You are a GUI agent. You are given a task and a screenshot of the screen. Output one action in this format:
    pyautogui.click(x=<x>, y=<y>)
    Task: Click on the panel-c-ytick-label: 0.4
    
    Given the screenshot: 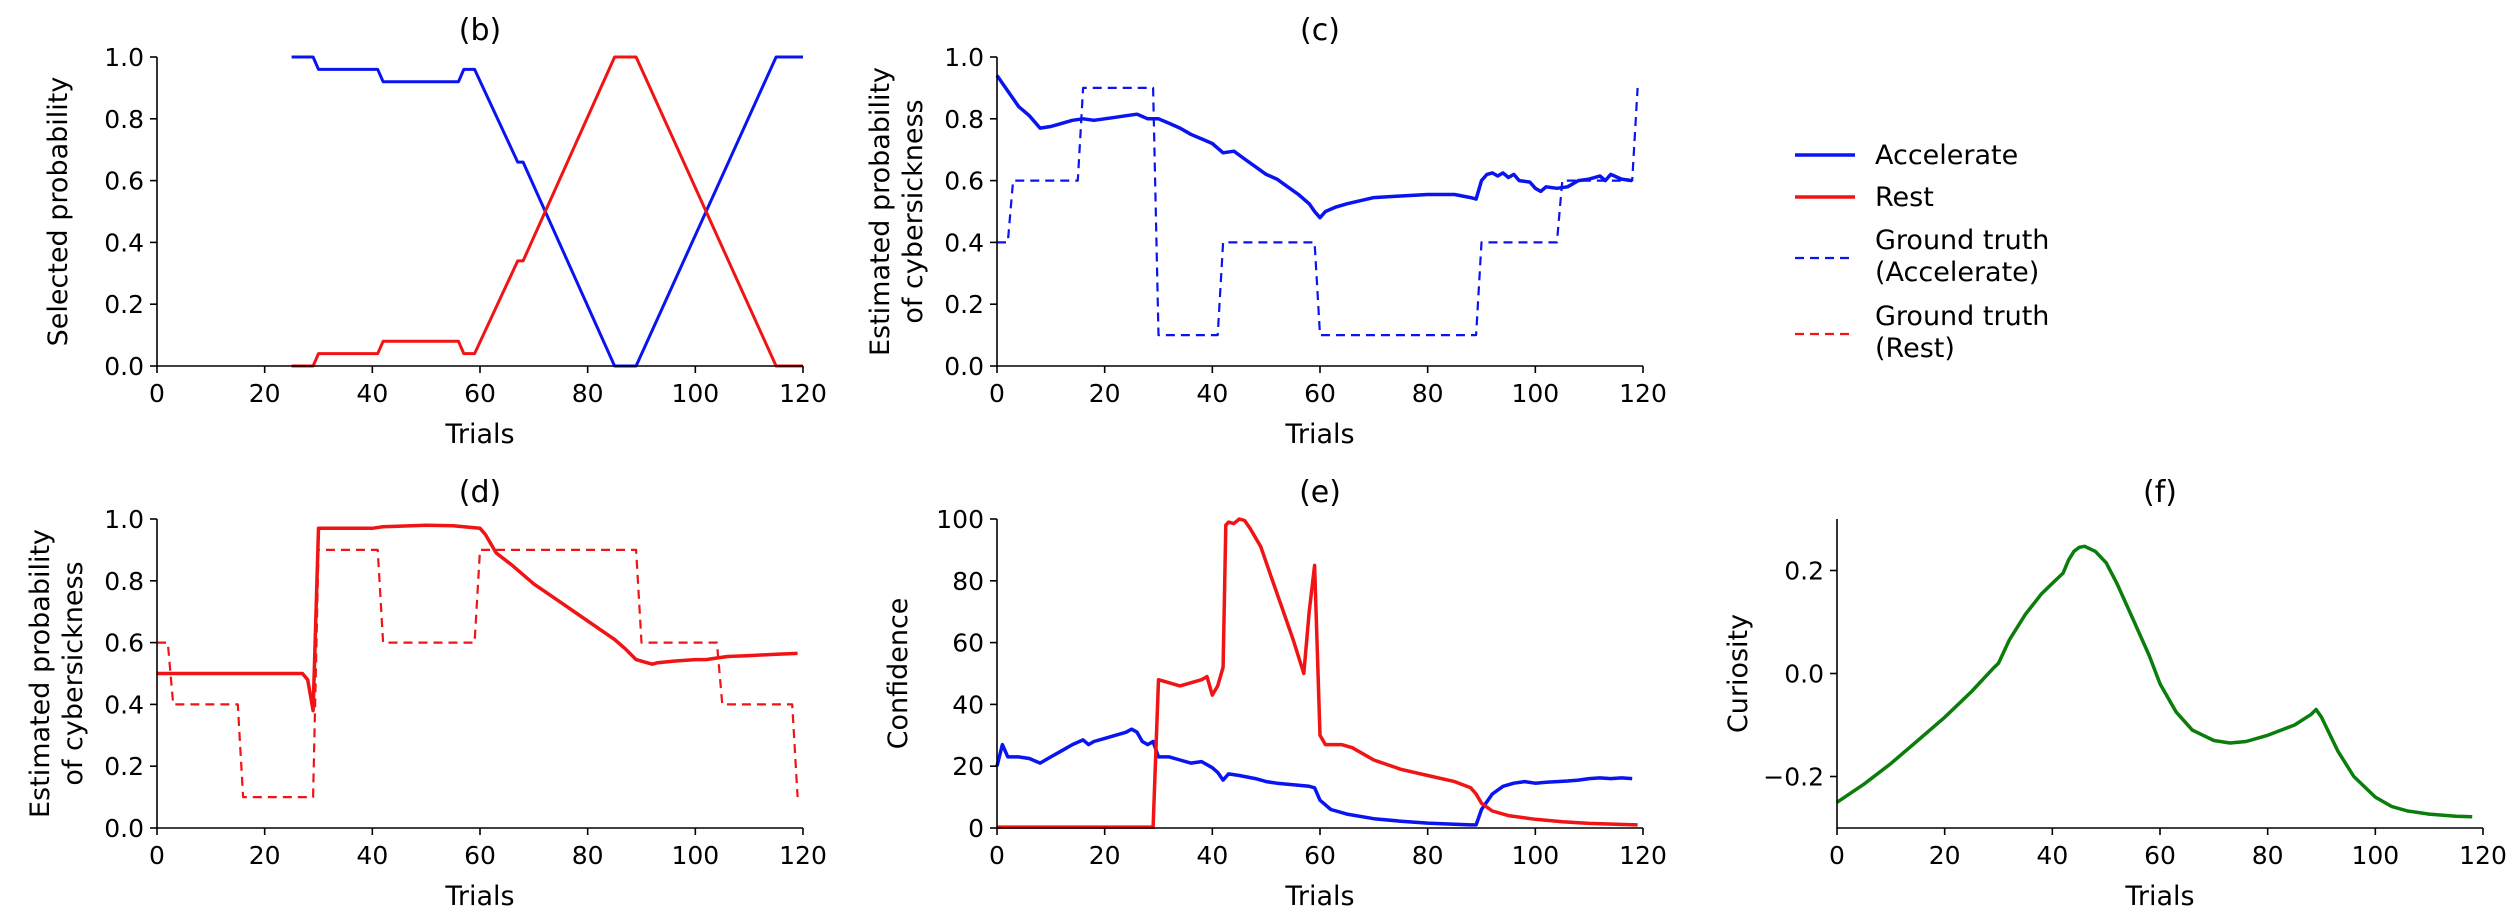 What is the action you would take?
    pyautogui.click(x=964, y=242)
    